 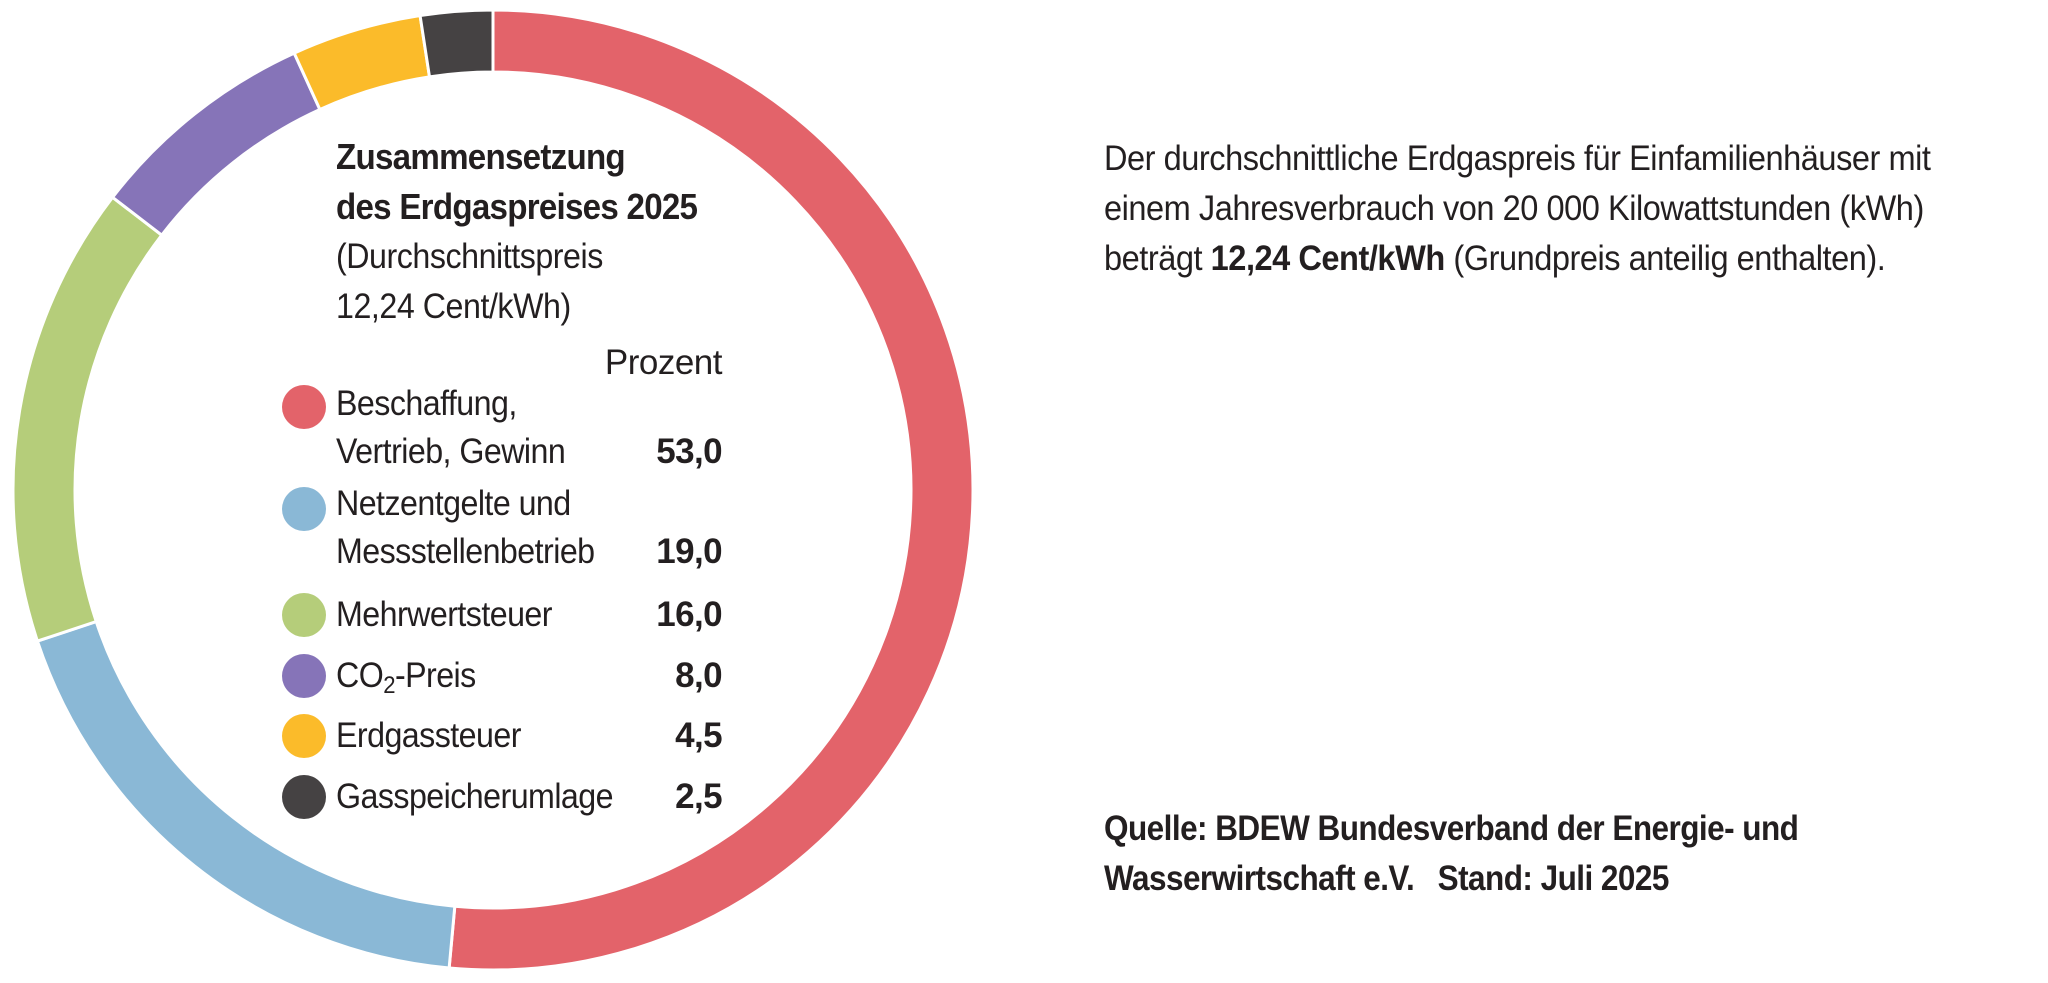 What do you see at coordinates (475, 796) in the screenshot?
I see `legend-label-line1: Gasspeicherumlage` at bounding box center [475, 796].